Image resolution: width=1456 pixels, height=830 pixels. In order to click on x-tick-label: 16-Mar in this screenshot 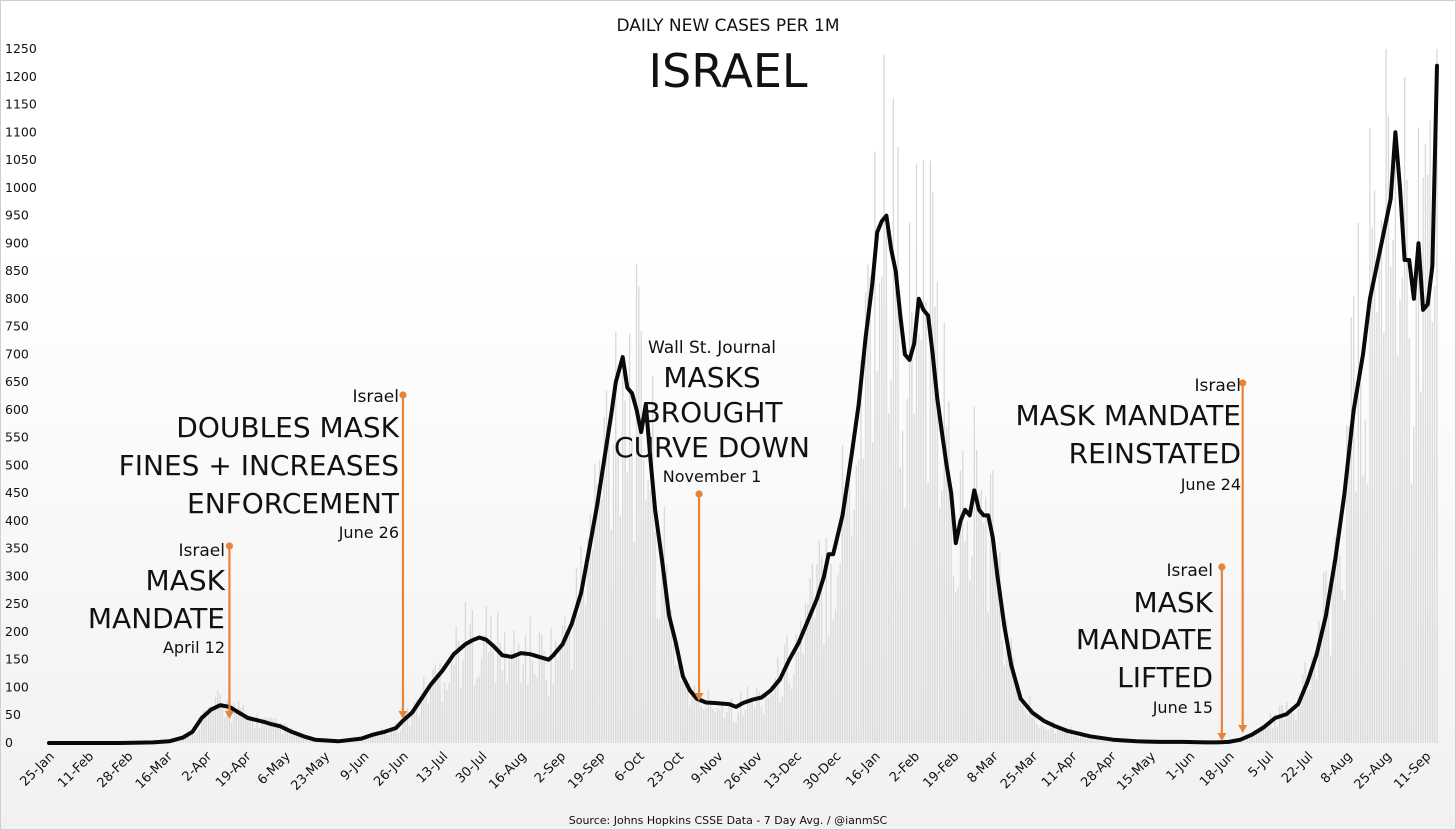, I will do `click(154, 770)`.